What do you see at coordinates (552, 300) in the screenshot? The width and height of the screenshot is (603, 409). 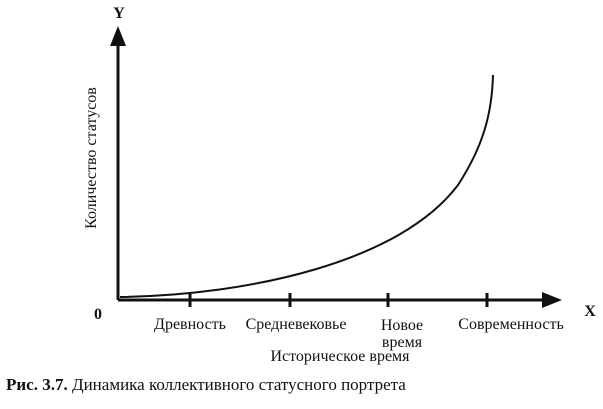 I see `x-arrow` at bounding box center [552, 300].